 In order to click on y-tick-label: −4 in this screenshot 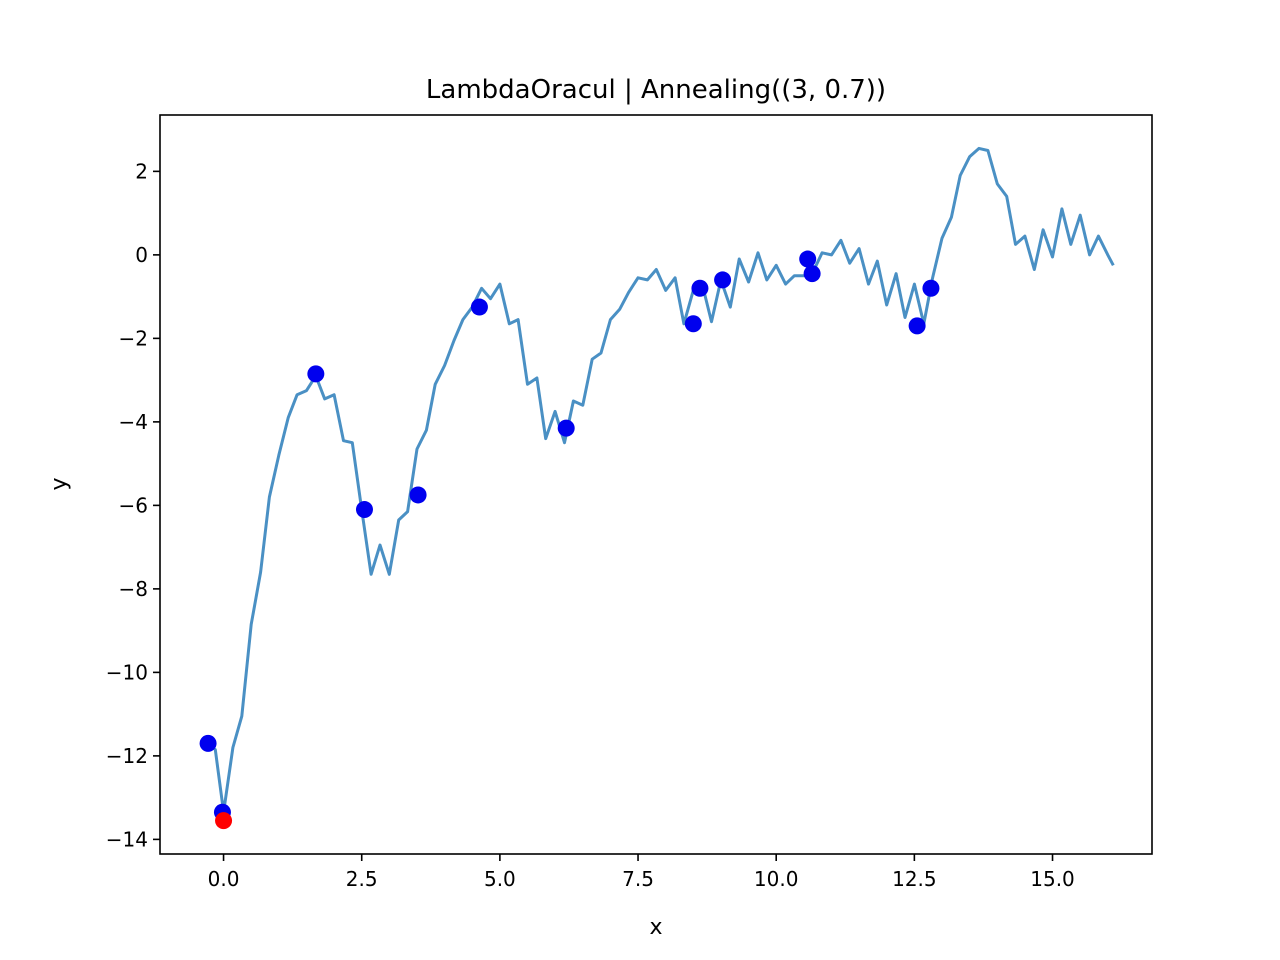, I will do `click(133, 422)`.